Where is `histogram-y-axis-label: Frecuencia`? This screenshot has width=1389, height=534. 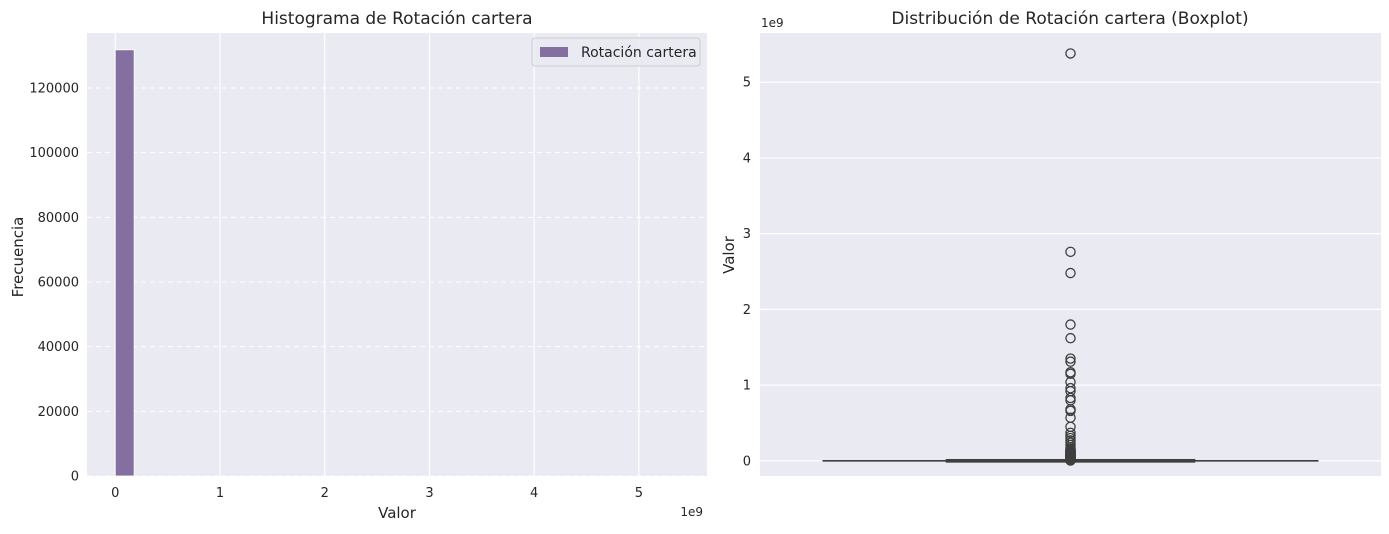
histogram-y-axis-label: Frecuencia is located at coordinates (18, 257).